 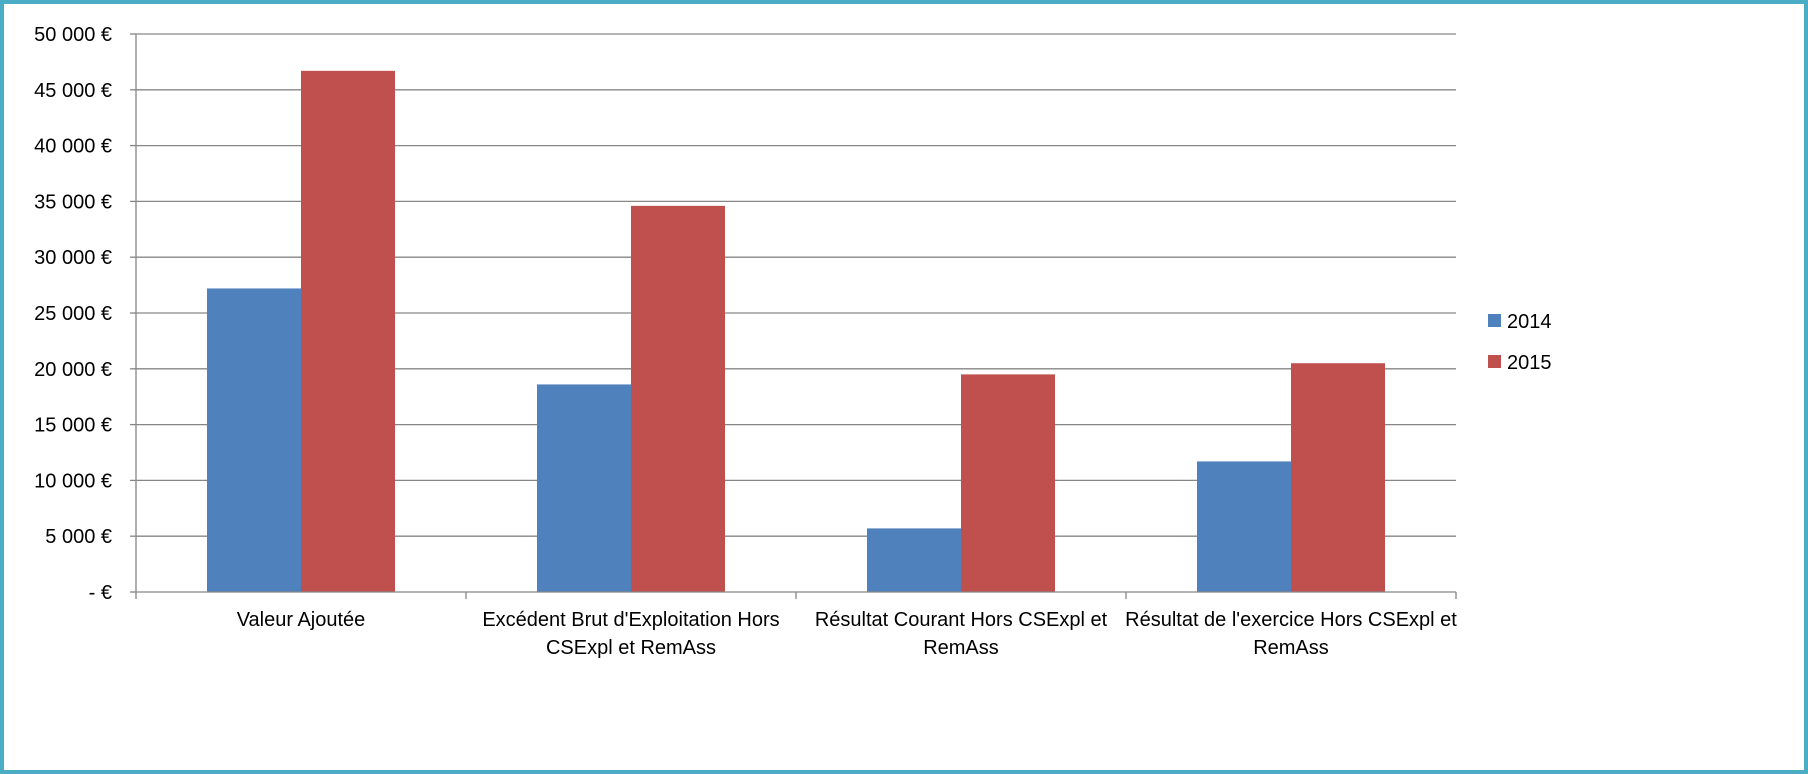 What do you see at coordinates (73, 426) in the screenshot?
I see `y-tick-label: 15 000 €` at bounding box center [73, 426].